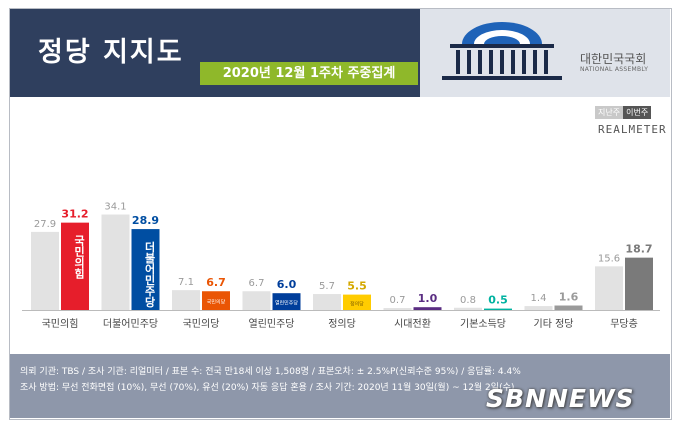 The width and height of the screenshot is (680, 427). Describe the element at coordinates (309, 73) in the screenshot. I see `survey-week-banner: 2020년 12월 1주차 주중집계` at that location.